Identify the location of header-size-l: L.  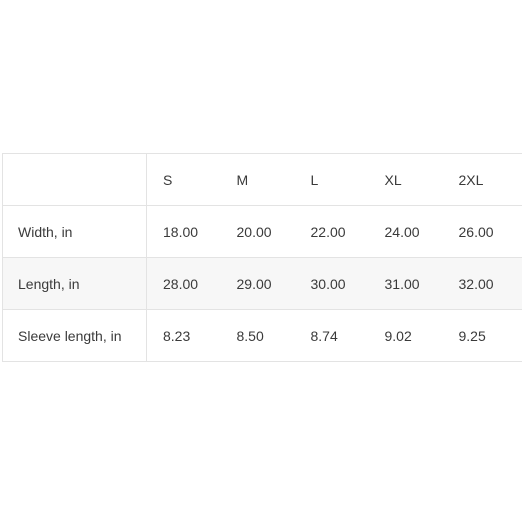
(314, 179).